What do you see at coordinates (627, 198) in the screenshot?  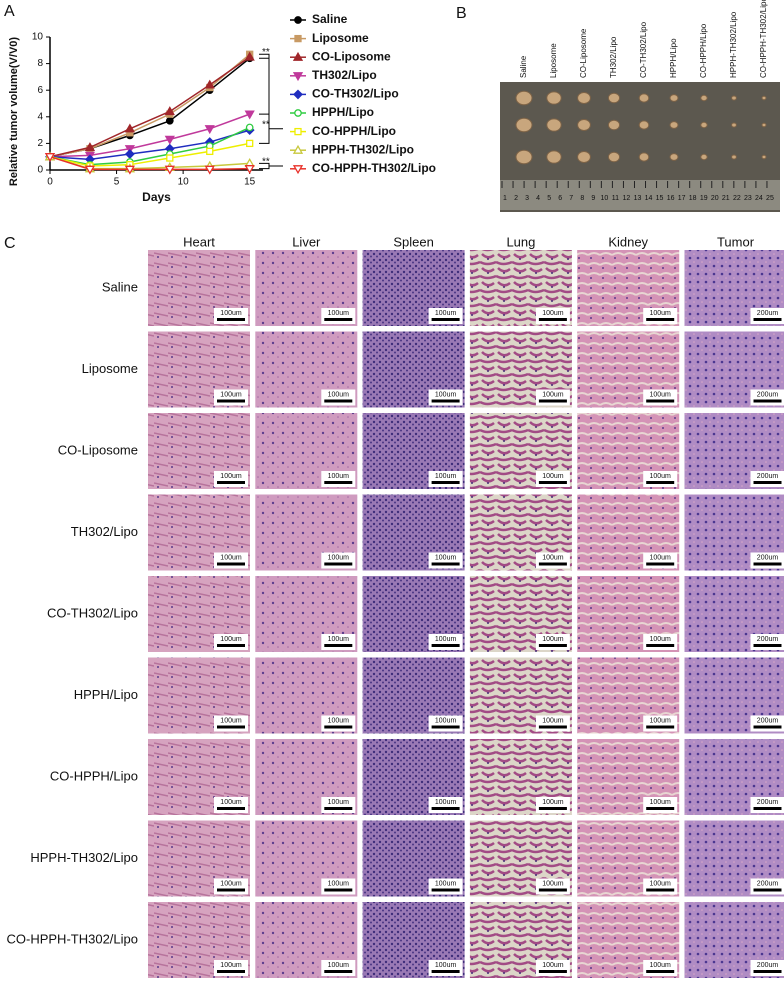 I see `ruler-label: 12` at bounding box center [627, 198].